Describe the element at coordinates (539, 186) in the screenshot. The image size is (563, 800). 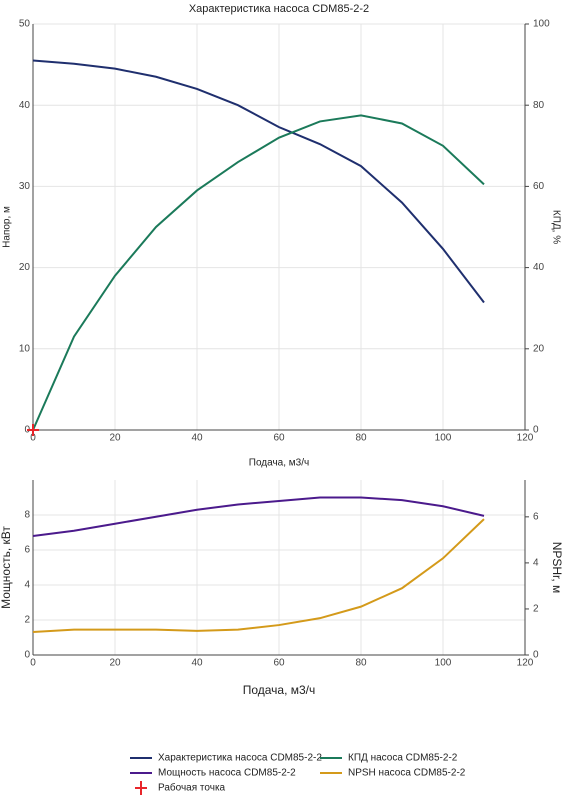
I see `y2-tick-label: 60` at that location.